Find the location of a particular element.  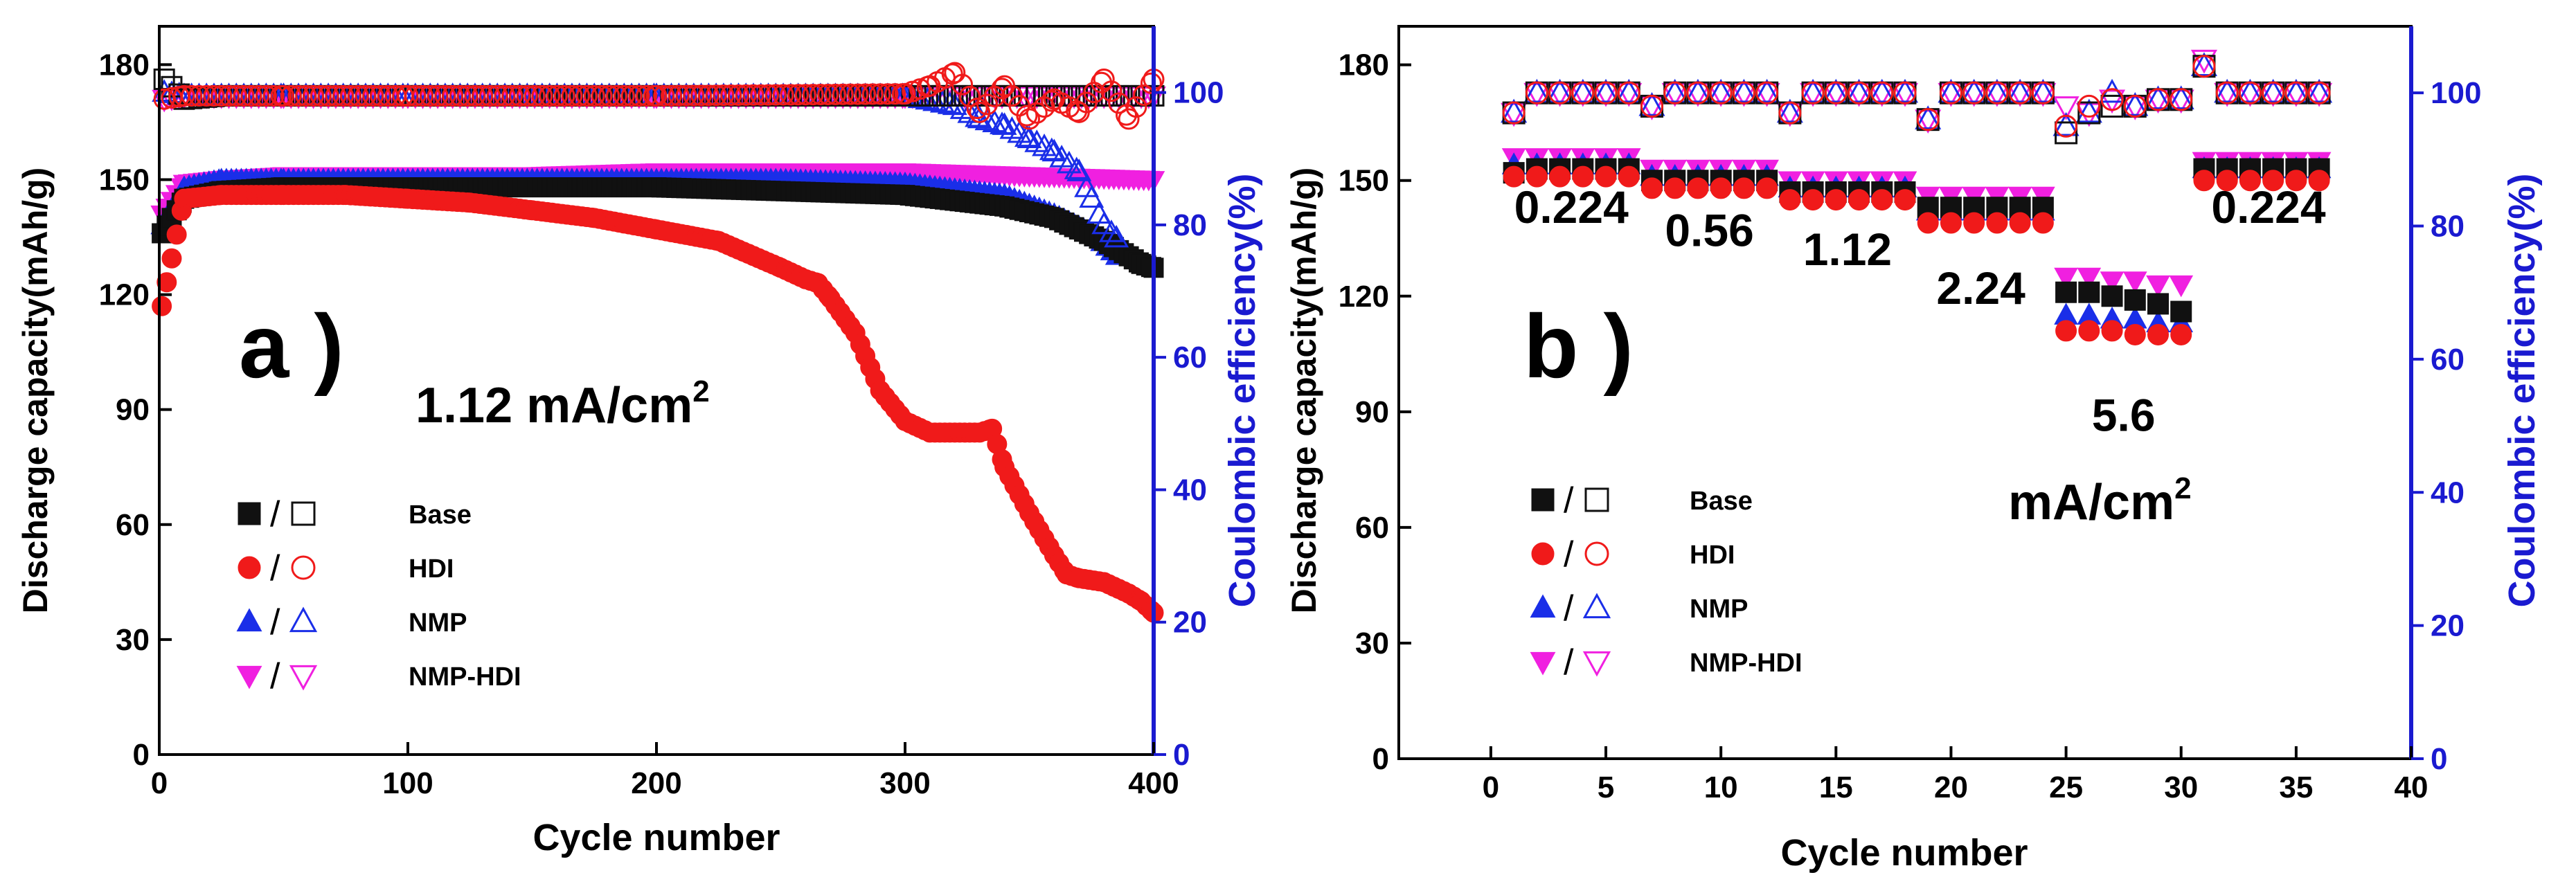

legend-base-filled-marker is located at coordinates (1543, 500).